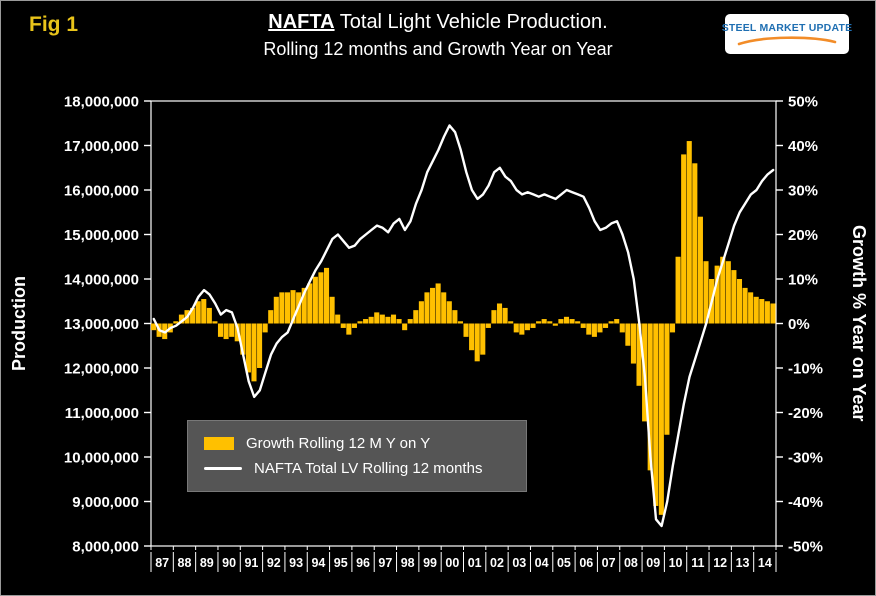 This screenshot has width=876, height=596. I want to click on legend-row-line: NAFTA Total LV Rolling 12 months, so click(357, 468).